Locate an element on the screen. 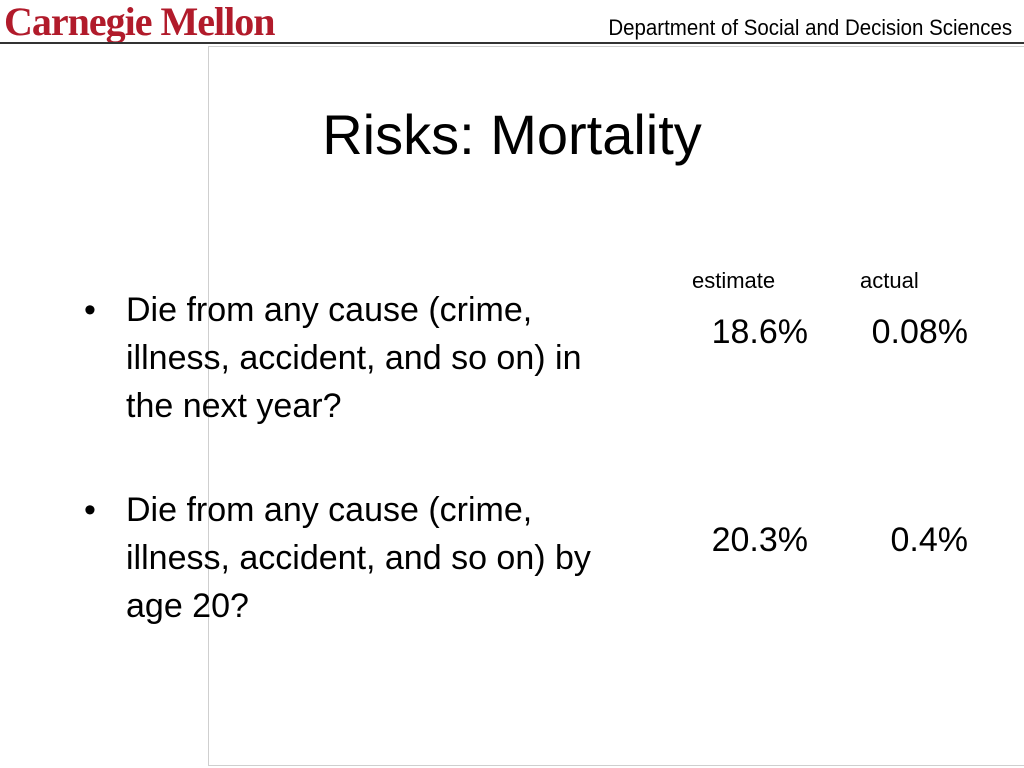  estimate-value: 18.6% is located at coordinates (759, 332).